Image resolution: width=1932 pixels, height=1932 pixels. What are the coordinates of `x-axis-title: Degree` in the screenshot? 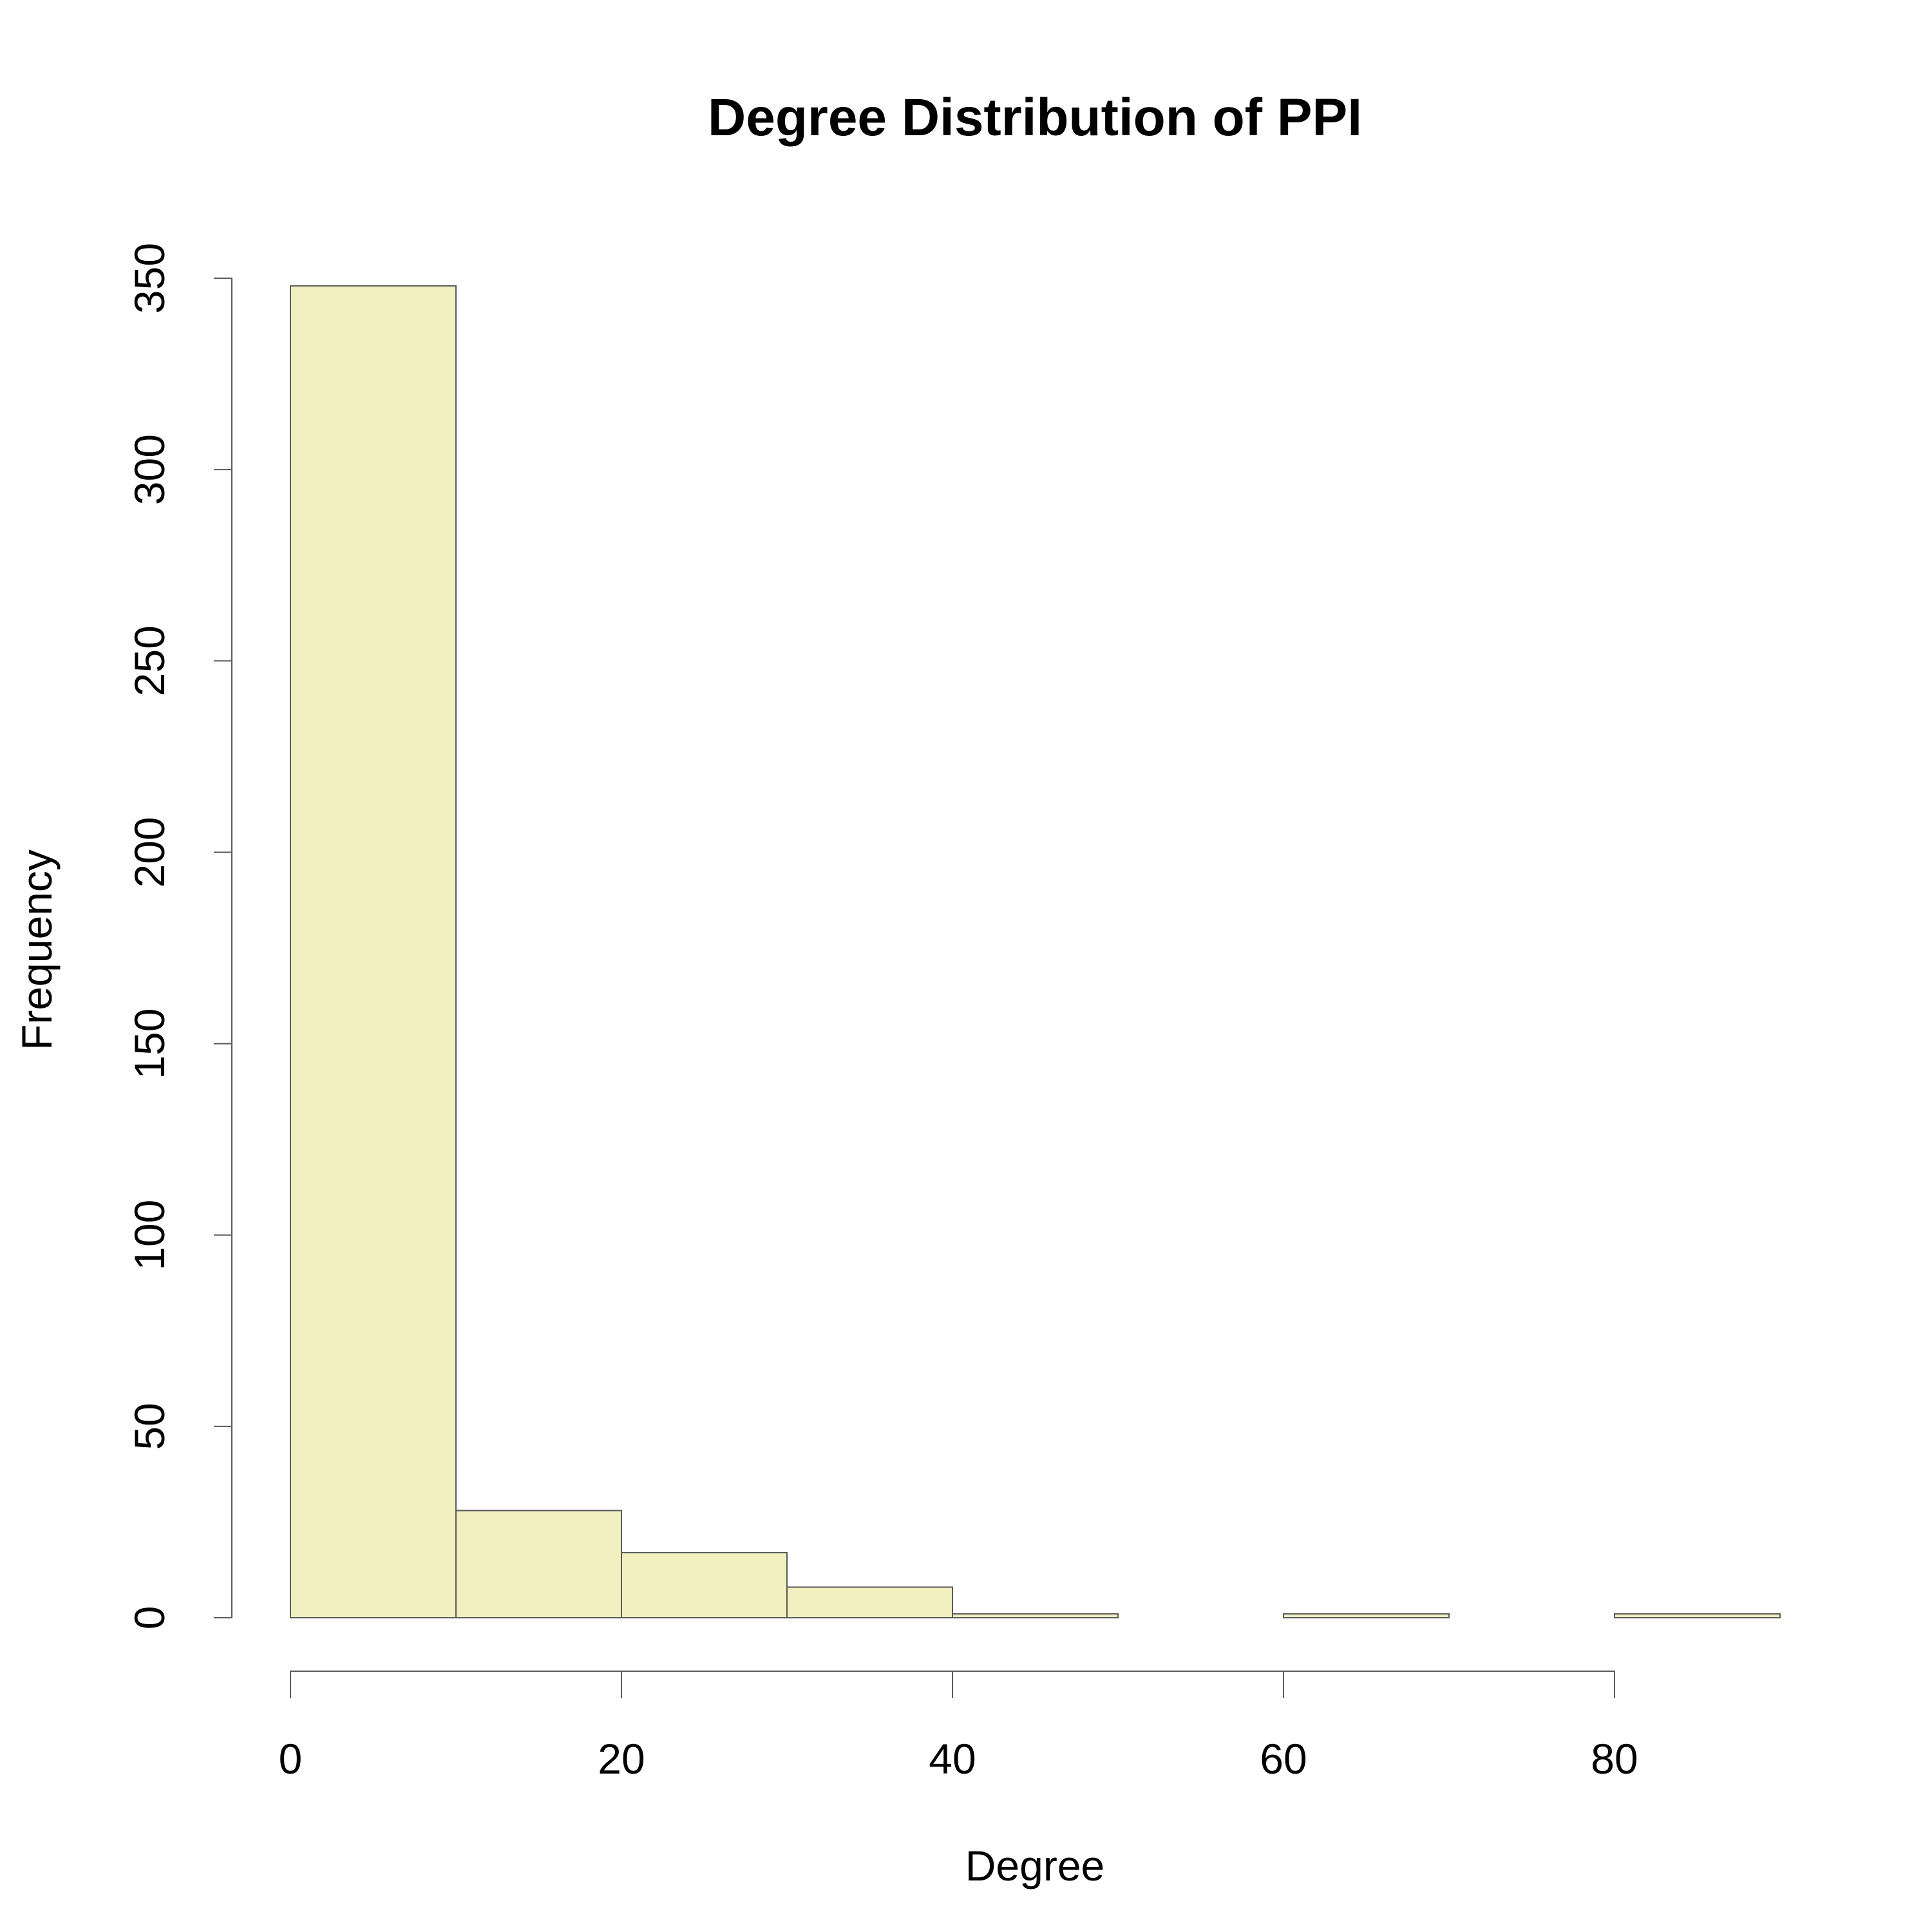 It's located at (1034, 1865).